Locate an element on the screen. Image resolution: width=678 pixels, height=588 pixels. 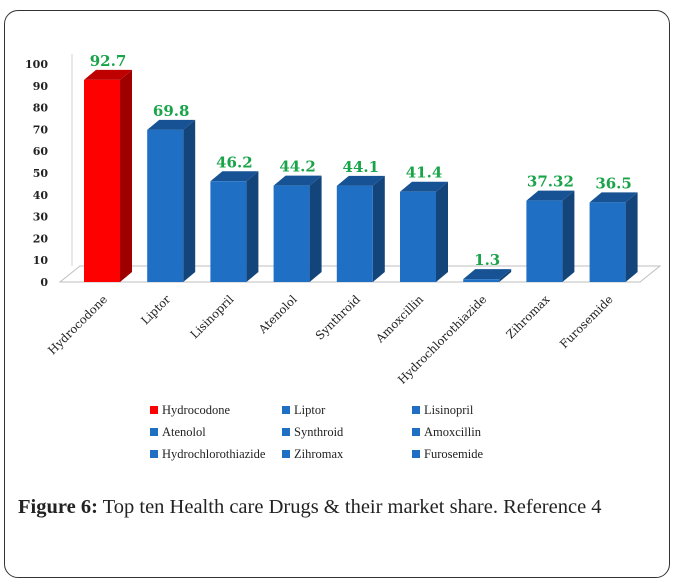
legend-entry: Zihromax is located at coordinates (312, 454).